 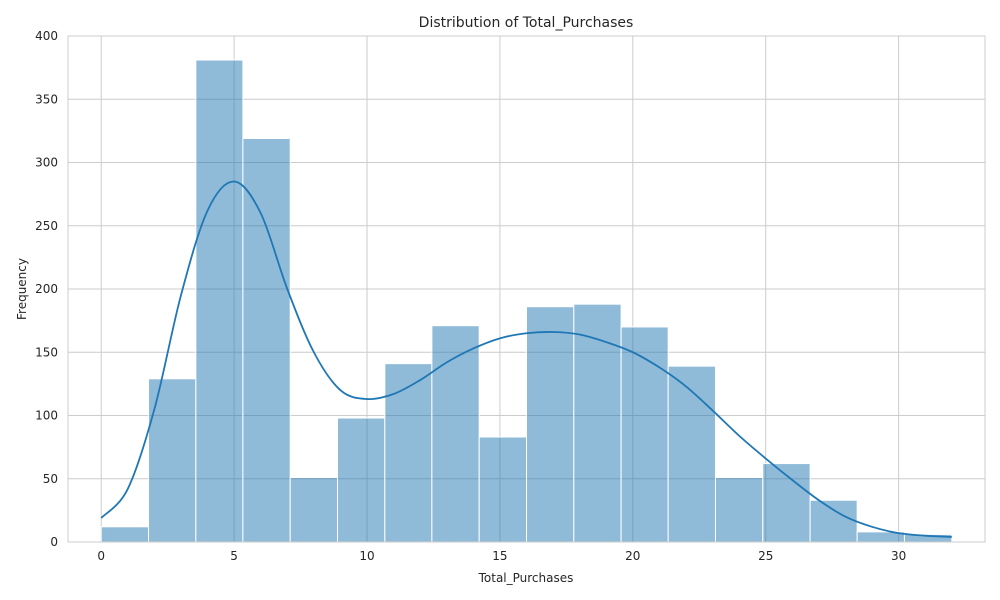 I want to click on x-tick-label-6: 30, so click(x=898, y=556).